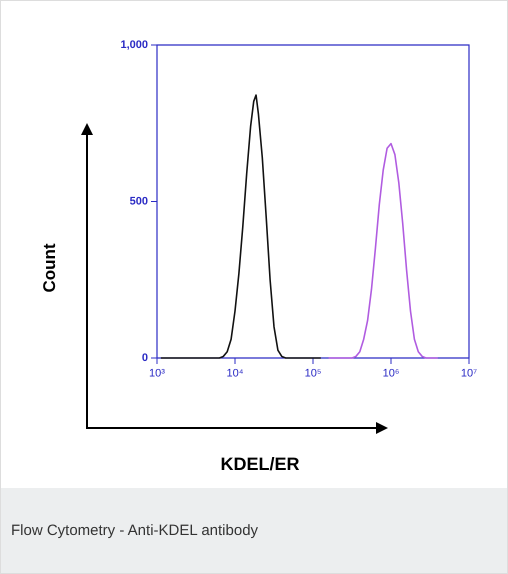 This screenshot has width=508, height=574. I want to click on x-axis-title: KDEL/ER, so click(259, 464).